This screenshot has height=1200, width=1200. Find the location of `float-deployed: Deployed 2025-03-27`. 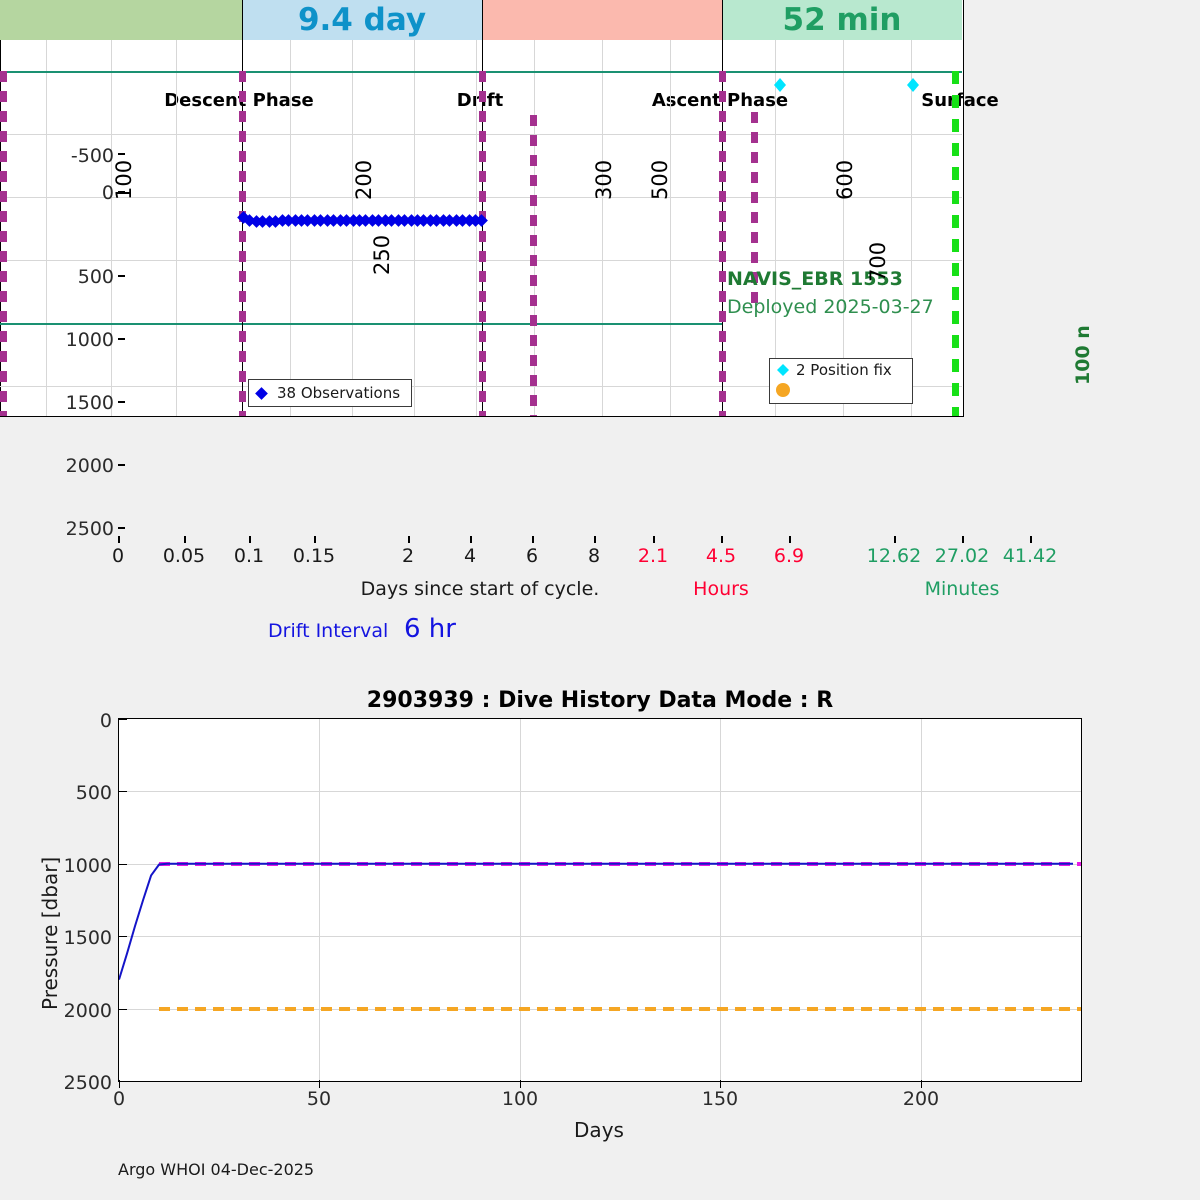

float-deployed: Deployed 2025-03-27 is located at coordinates (830, 307).